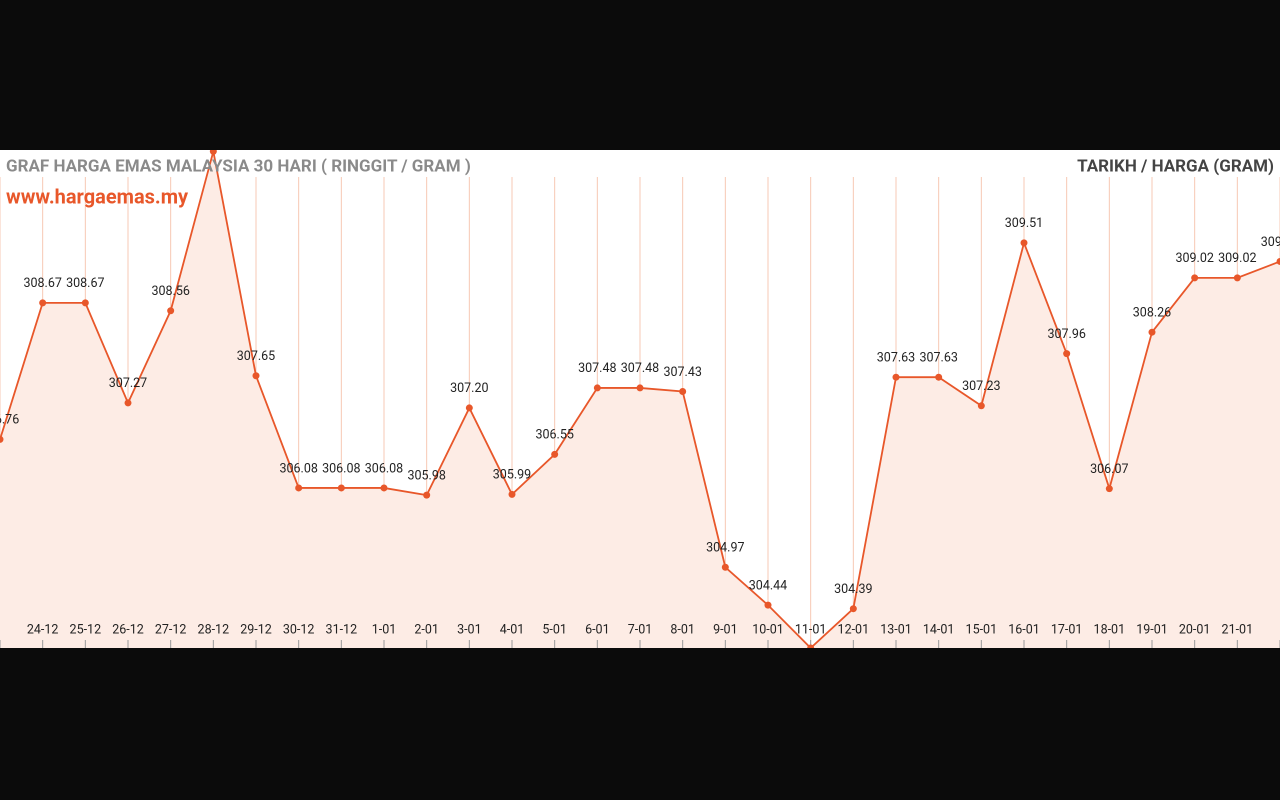 The width and height of the screenshot is (1280, 800). What do you see at coordinates (299, 629) in the screenshot?
I see `x-tick-label: 30-12` at bounding box center [299, 629].